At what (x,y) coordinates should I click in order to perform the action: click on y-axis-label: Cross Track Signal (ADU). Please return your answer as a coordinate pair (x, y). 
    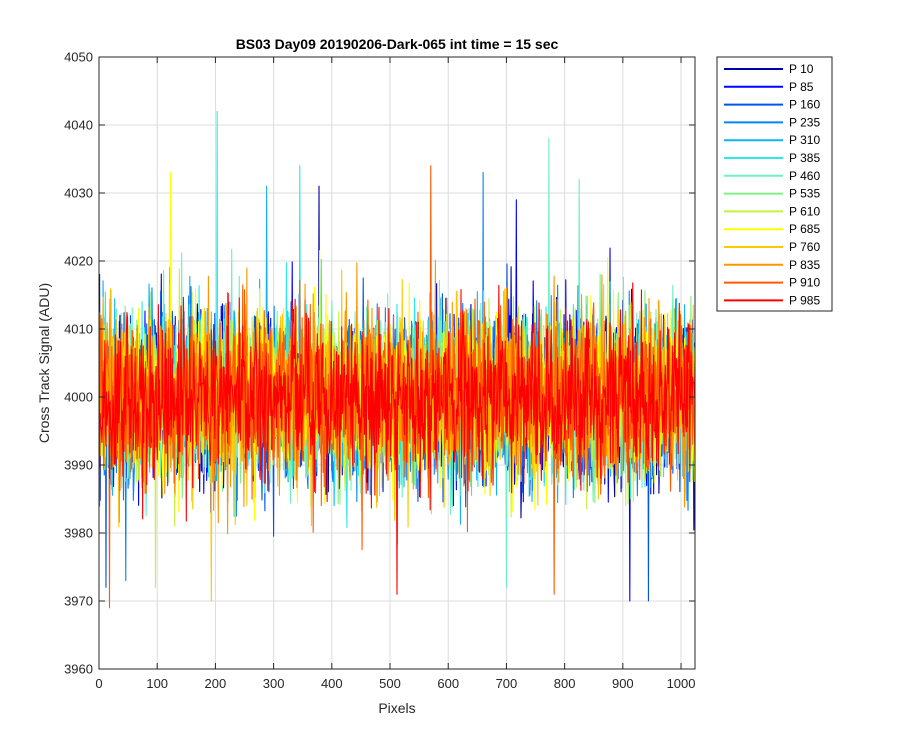
    Looking at the image, I should click on (44, 363).